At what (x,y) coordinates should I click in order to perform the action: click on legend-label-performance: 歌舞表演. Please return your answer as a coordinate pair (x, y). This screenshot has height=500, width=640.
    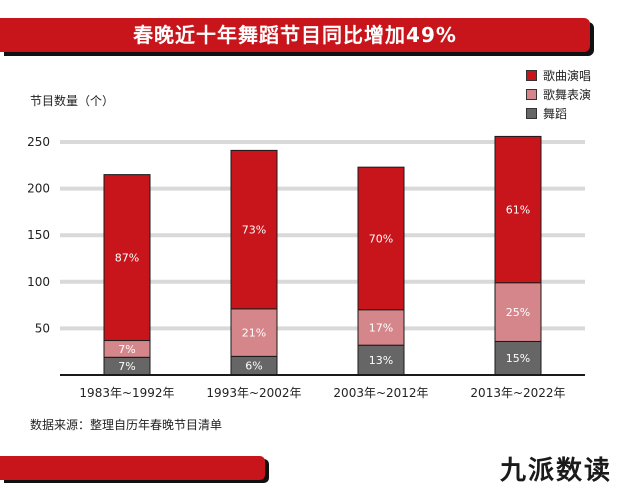
    Looking at the image, I should click on (567, 95).